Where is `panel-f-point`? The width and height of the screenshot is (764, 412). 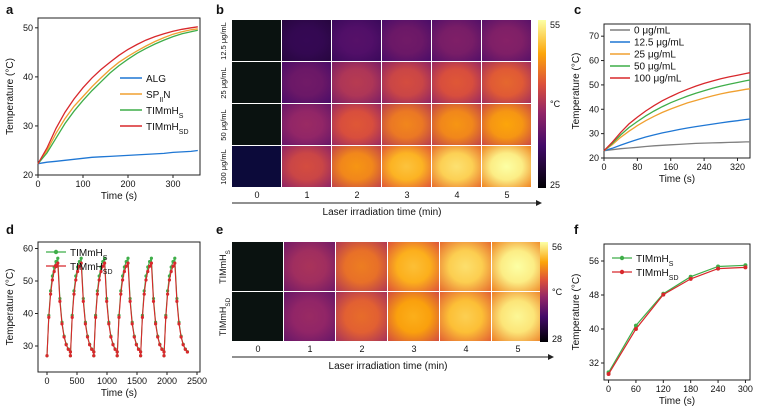
panel-f-point is located at coordinates (608, 374).